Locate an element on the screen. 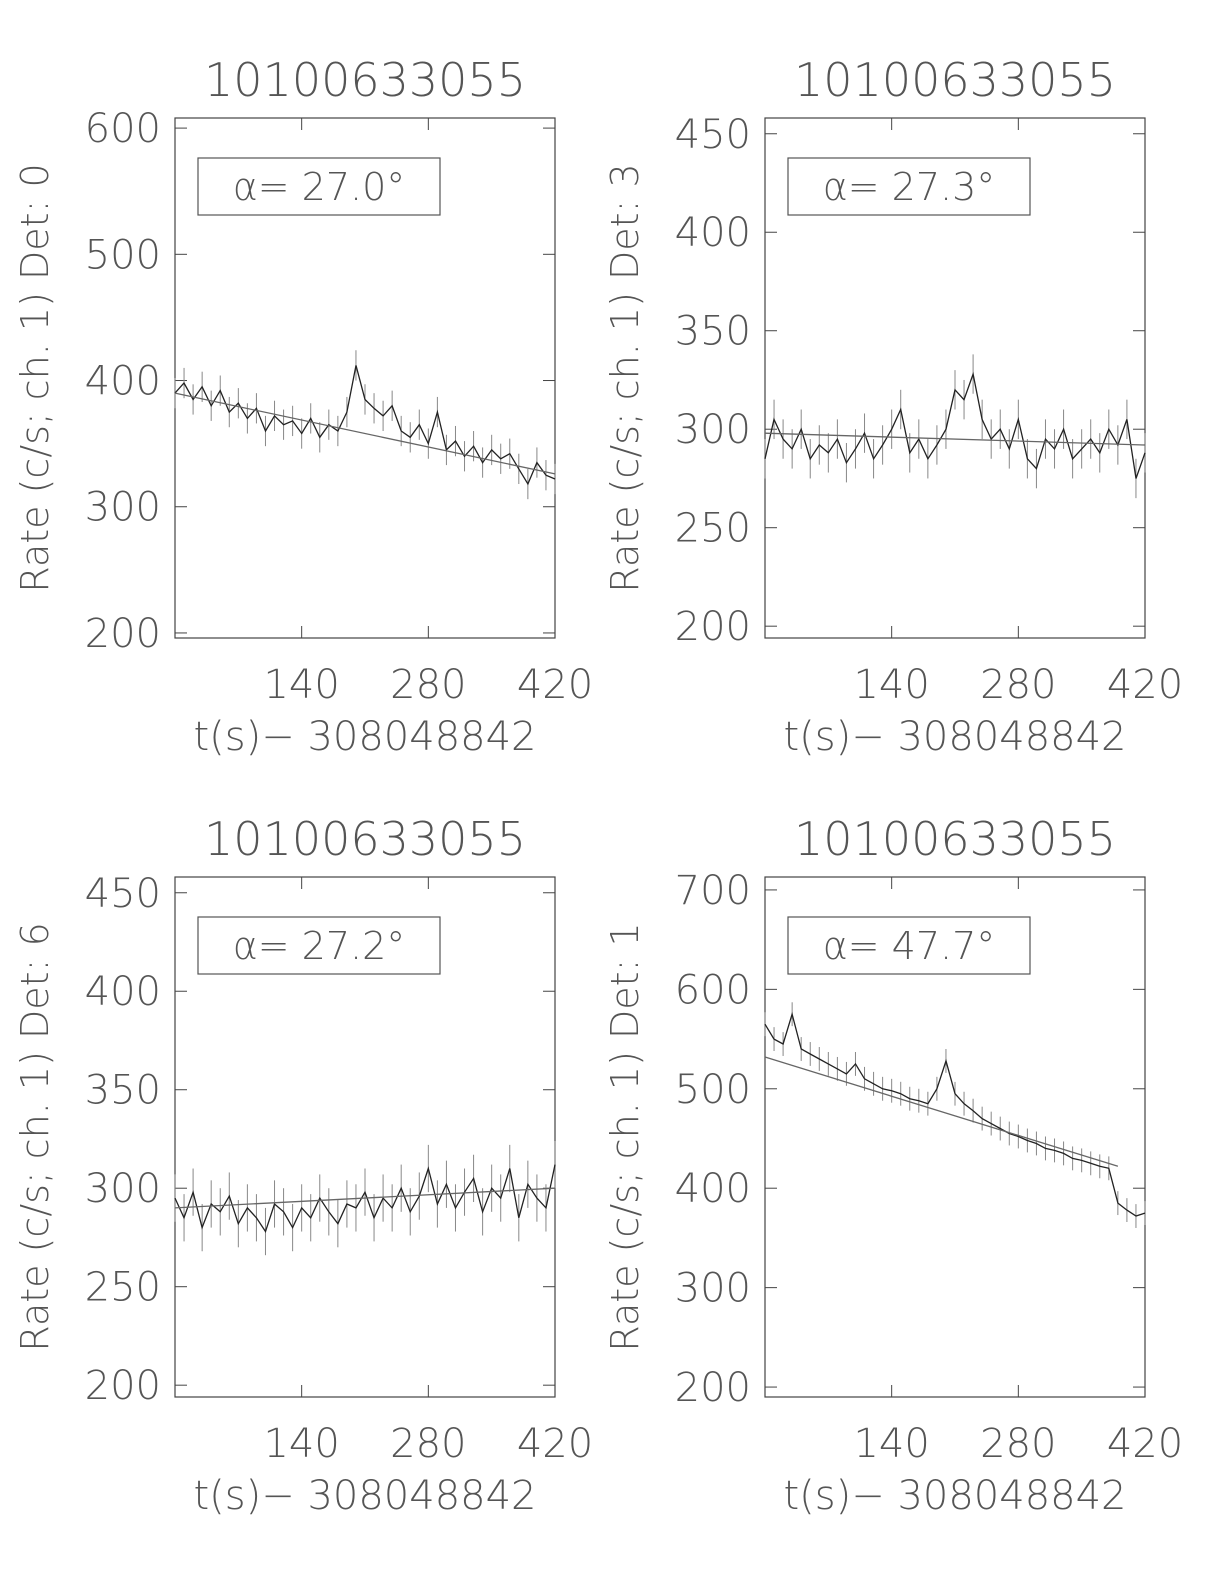 This screenshot has width=1224, height=1588. y-axis-label: Rate (c/s; ch. 1) Det: 6 is located at coordinates (35, 1136).